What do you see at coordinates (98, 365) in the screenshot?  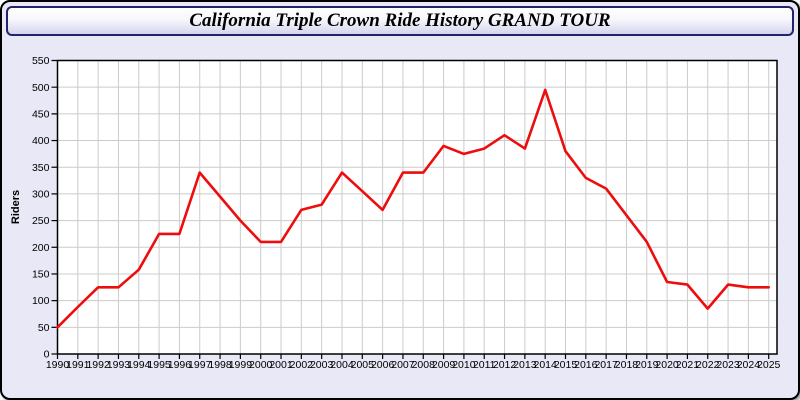 I see `x-tick-label: 1992` at bounding box center [98, 365].